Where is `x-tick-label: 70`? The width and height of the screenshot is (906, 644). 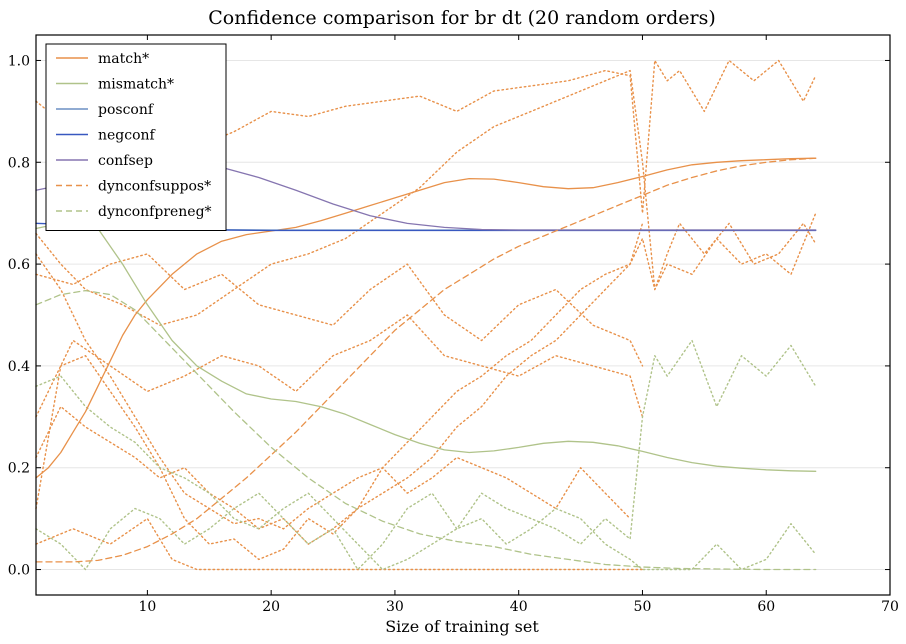
x-tick-label: 70 is located at coordinates (890, 607).